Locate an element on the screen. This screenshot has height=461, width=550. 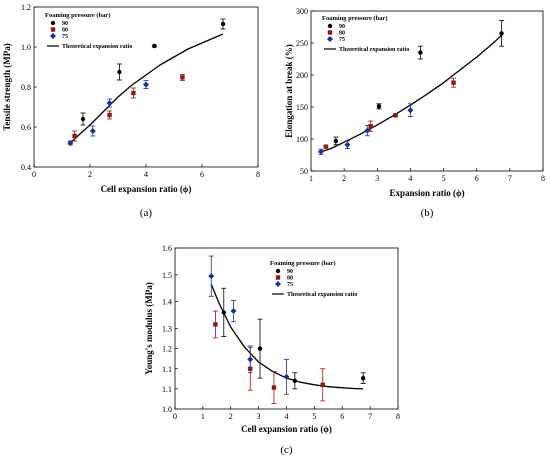
plot-frame is located at coordinates (427, 91).